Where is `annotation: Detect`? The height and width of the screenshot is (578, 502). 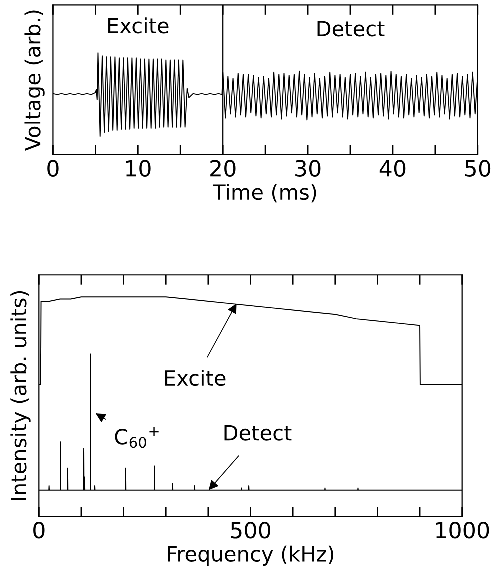 annotation: Detect is located at coordinates (258, 433).